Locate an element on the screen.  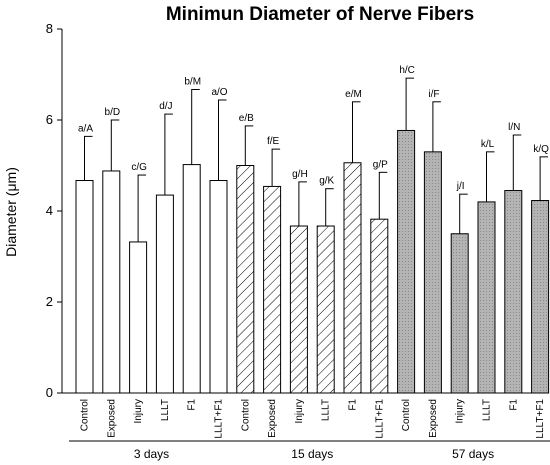
data-annotation: c/G is located at coordinates (139, 167).